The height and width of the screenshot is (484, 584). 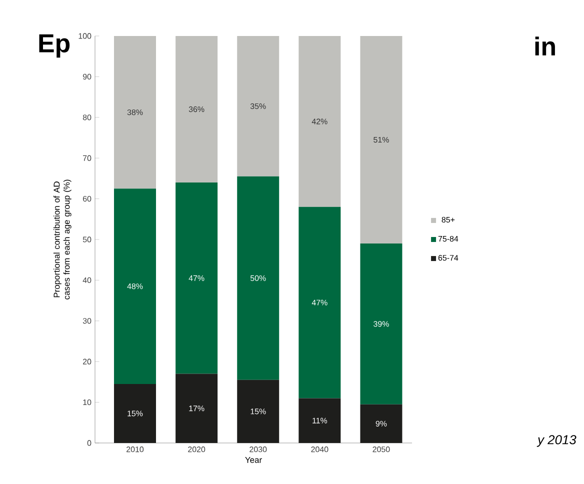 What do you see at coordinates (556, 441) in the screenshot?
I see `text: y 2013` at bounding box center [556, 441].